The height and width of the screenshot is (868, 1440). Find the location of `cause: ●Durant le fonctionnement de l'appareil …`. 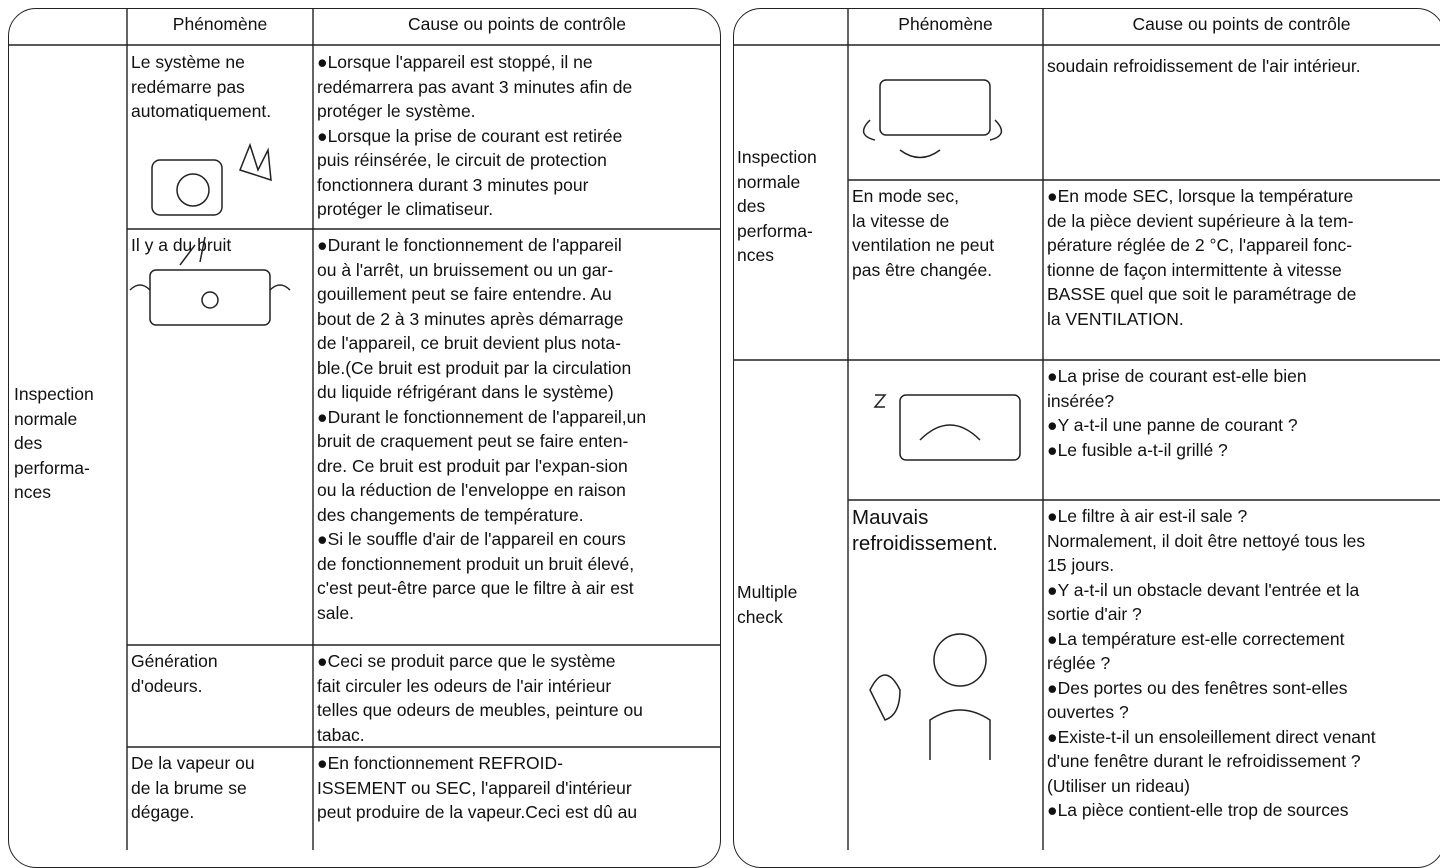

cause: ●Durant le fonctionnement de l'appareil … is located at coordinates (482, 429).